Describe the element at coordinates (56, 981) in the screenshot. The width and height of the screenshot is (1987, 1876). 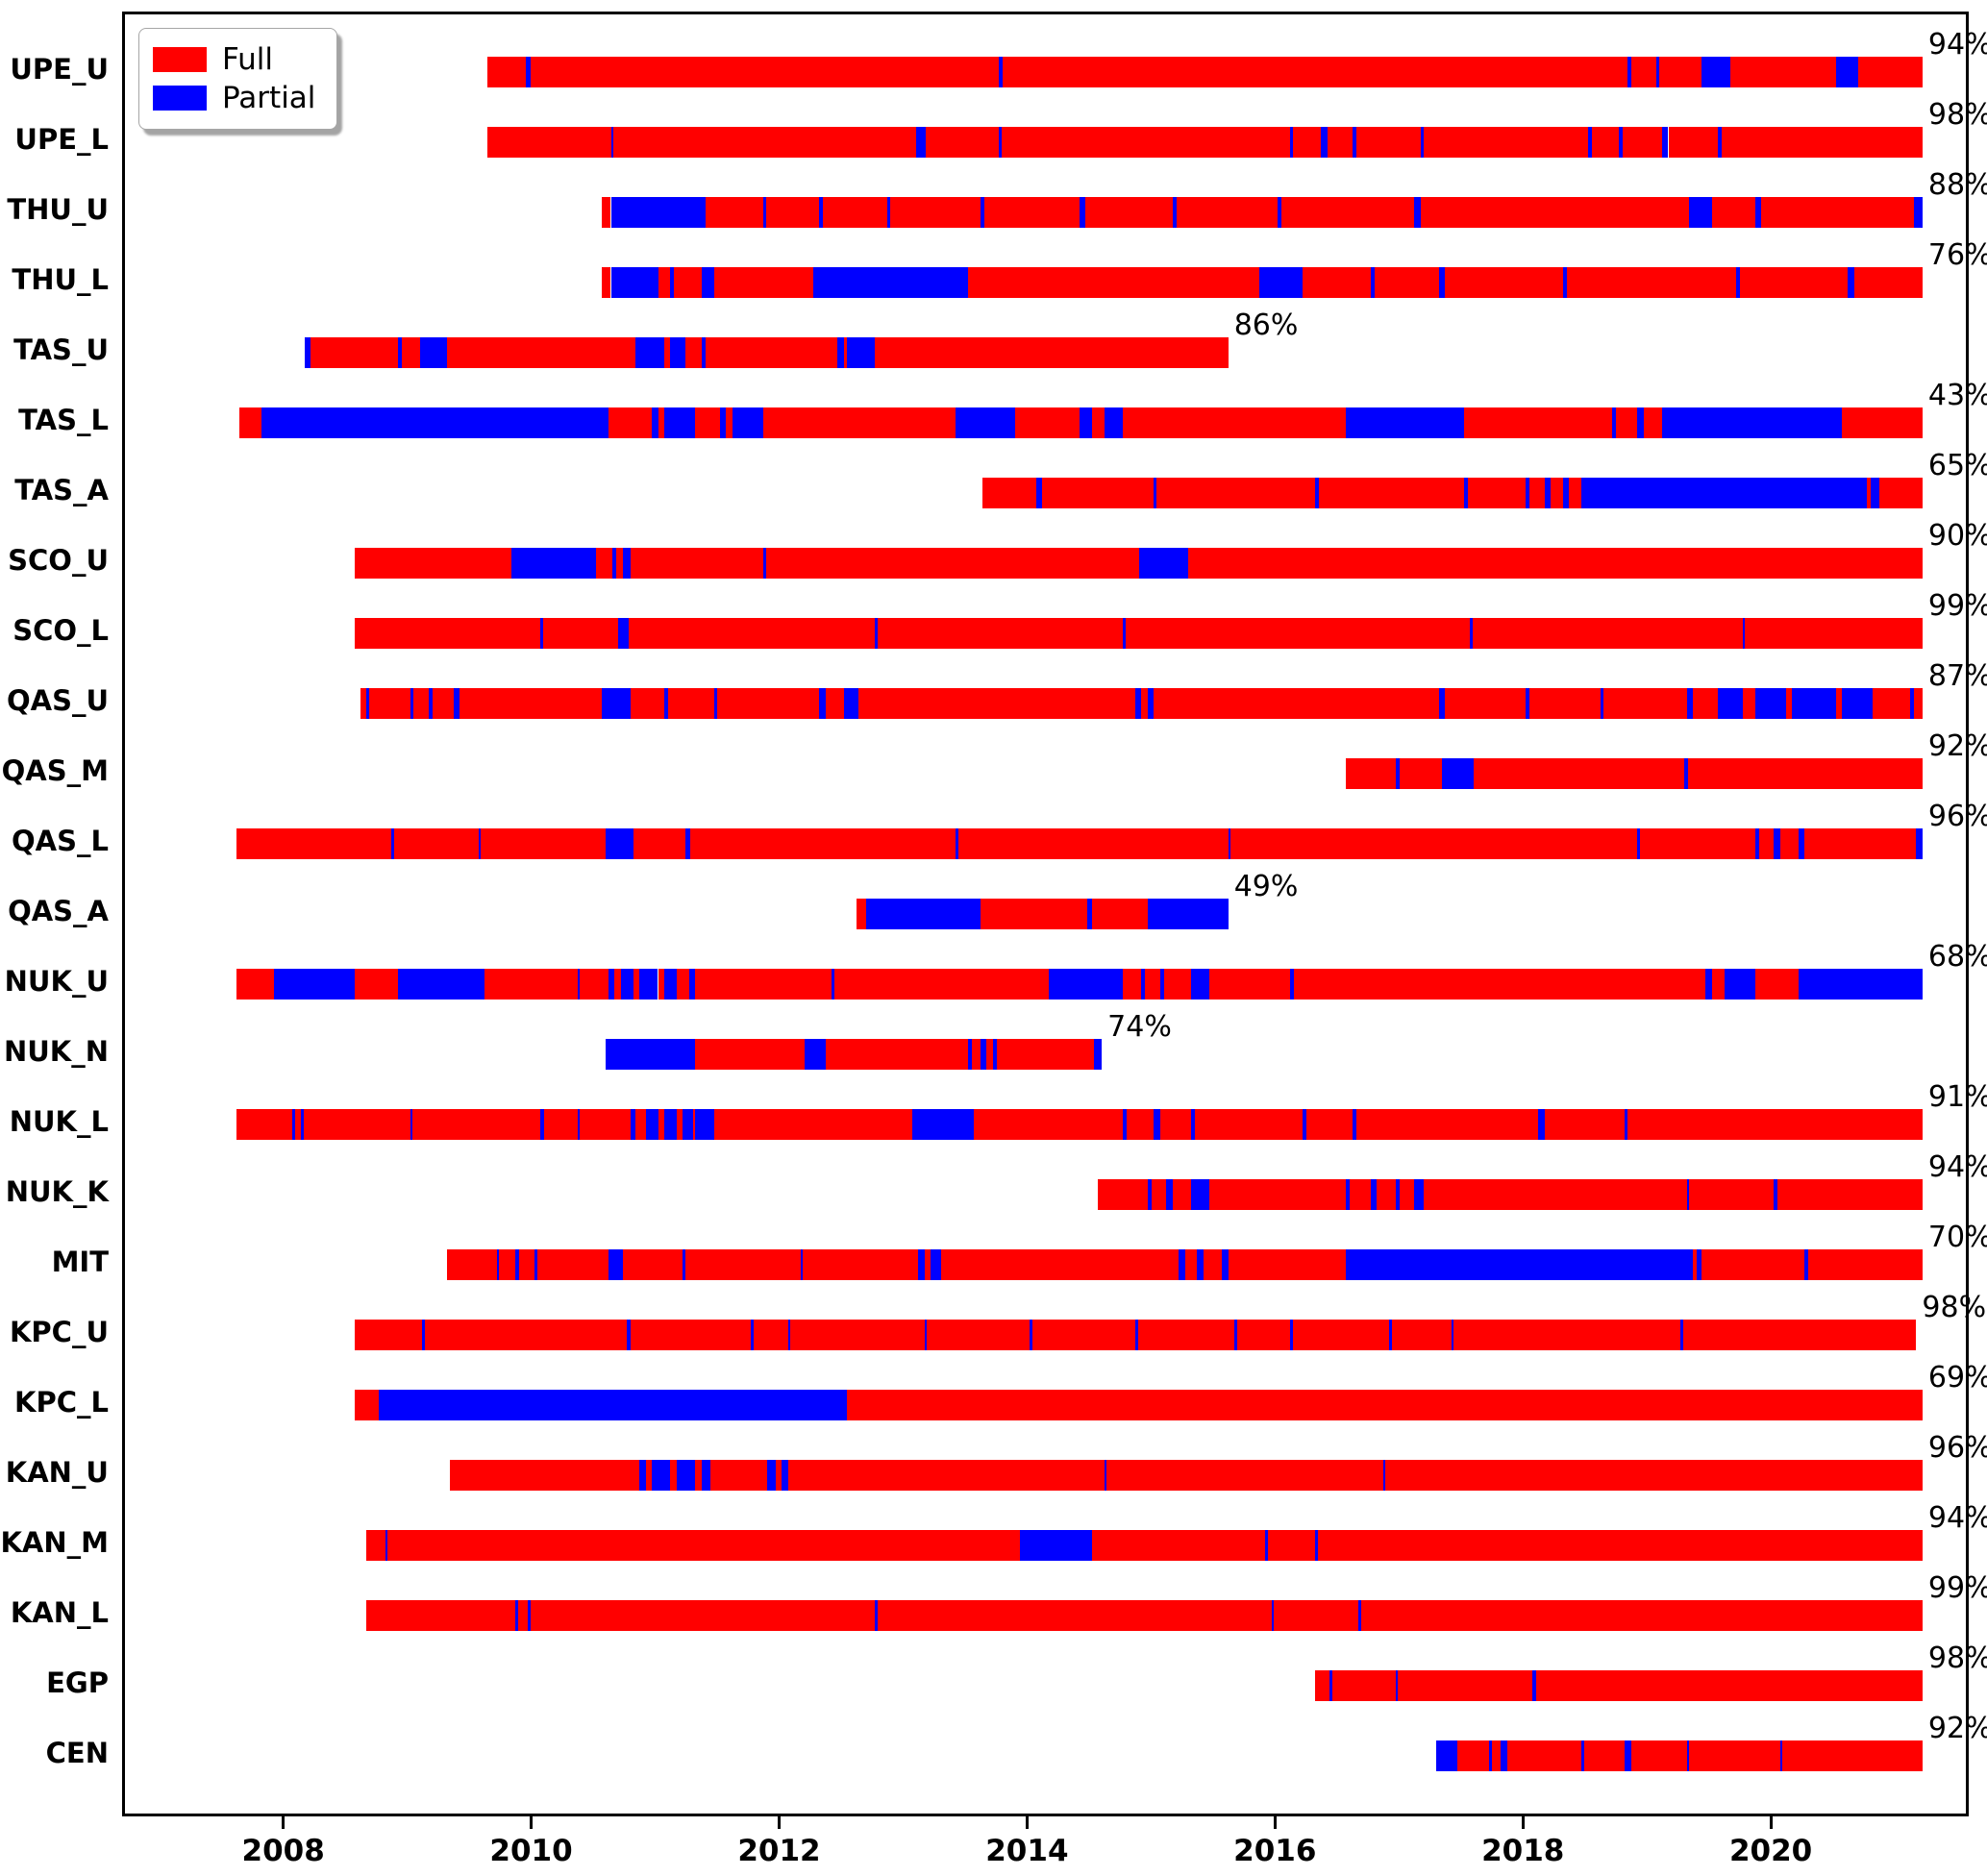
I see `y-axis-label: NUK_U` at that location.